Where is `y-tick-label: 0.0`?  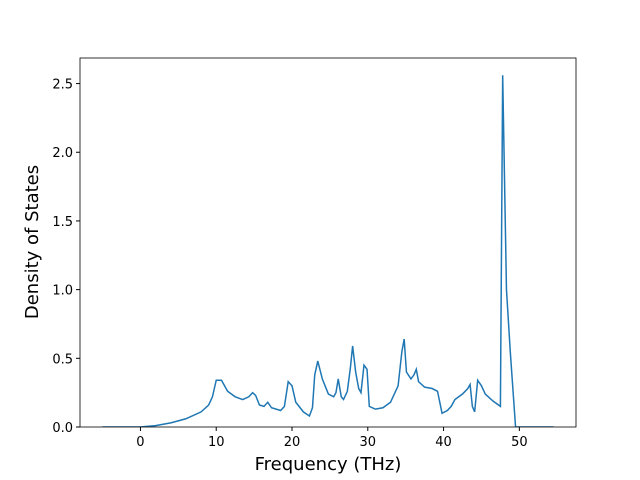
y-tick-label: 0.0 is located at coordinates (62, 428).